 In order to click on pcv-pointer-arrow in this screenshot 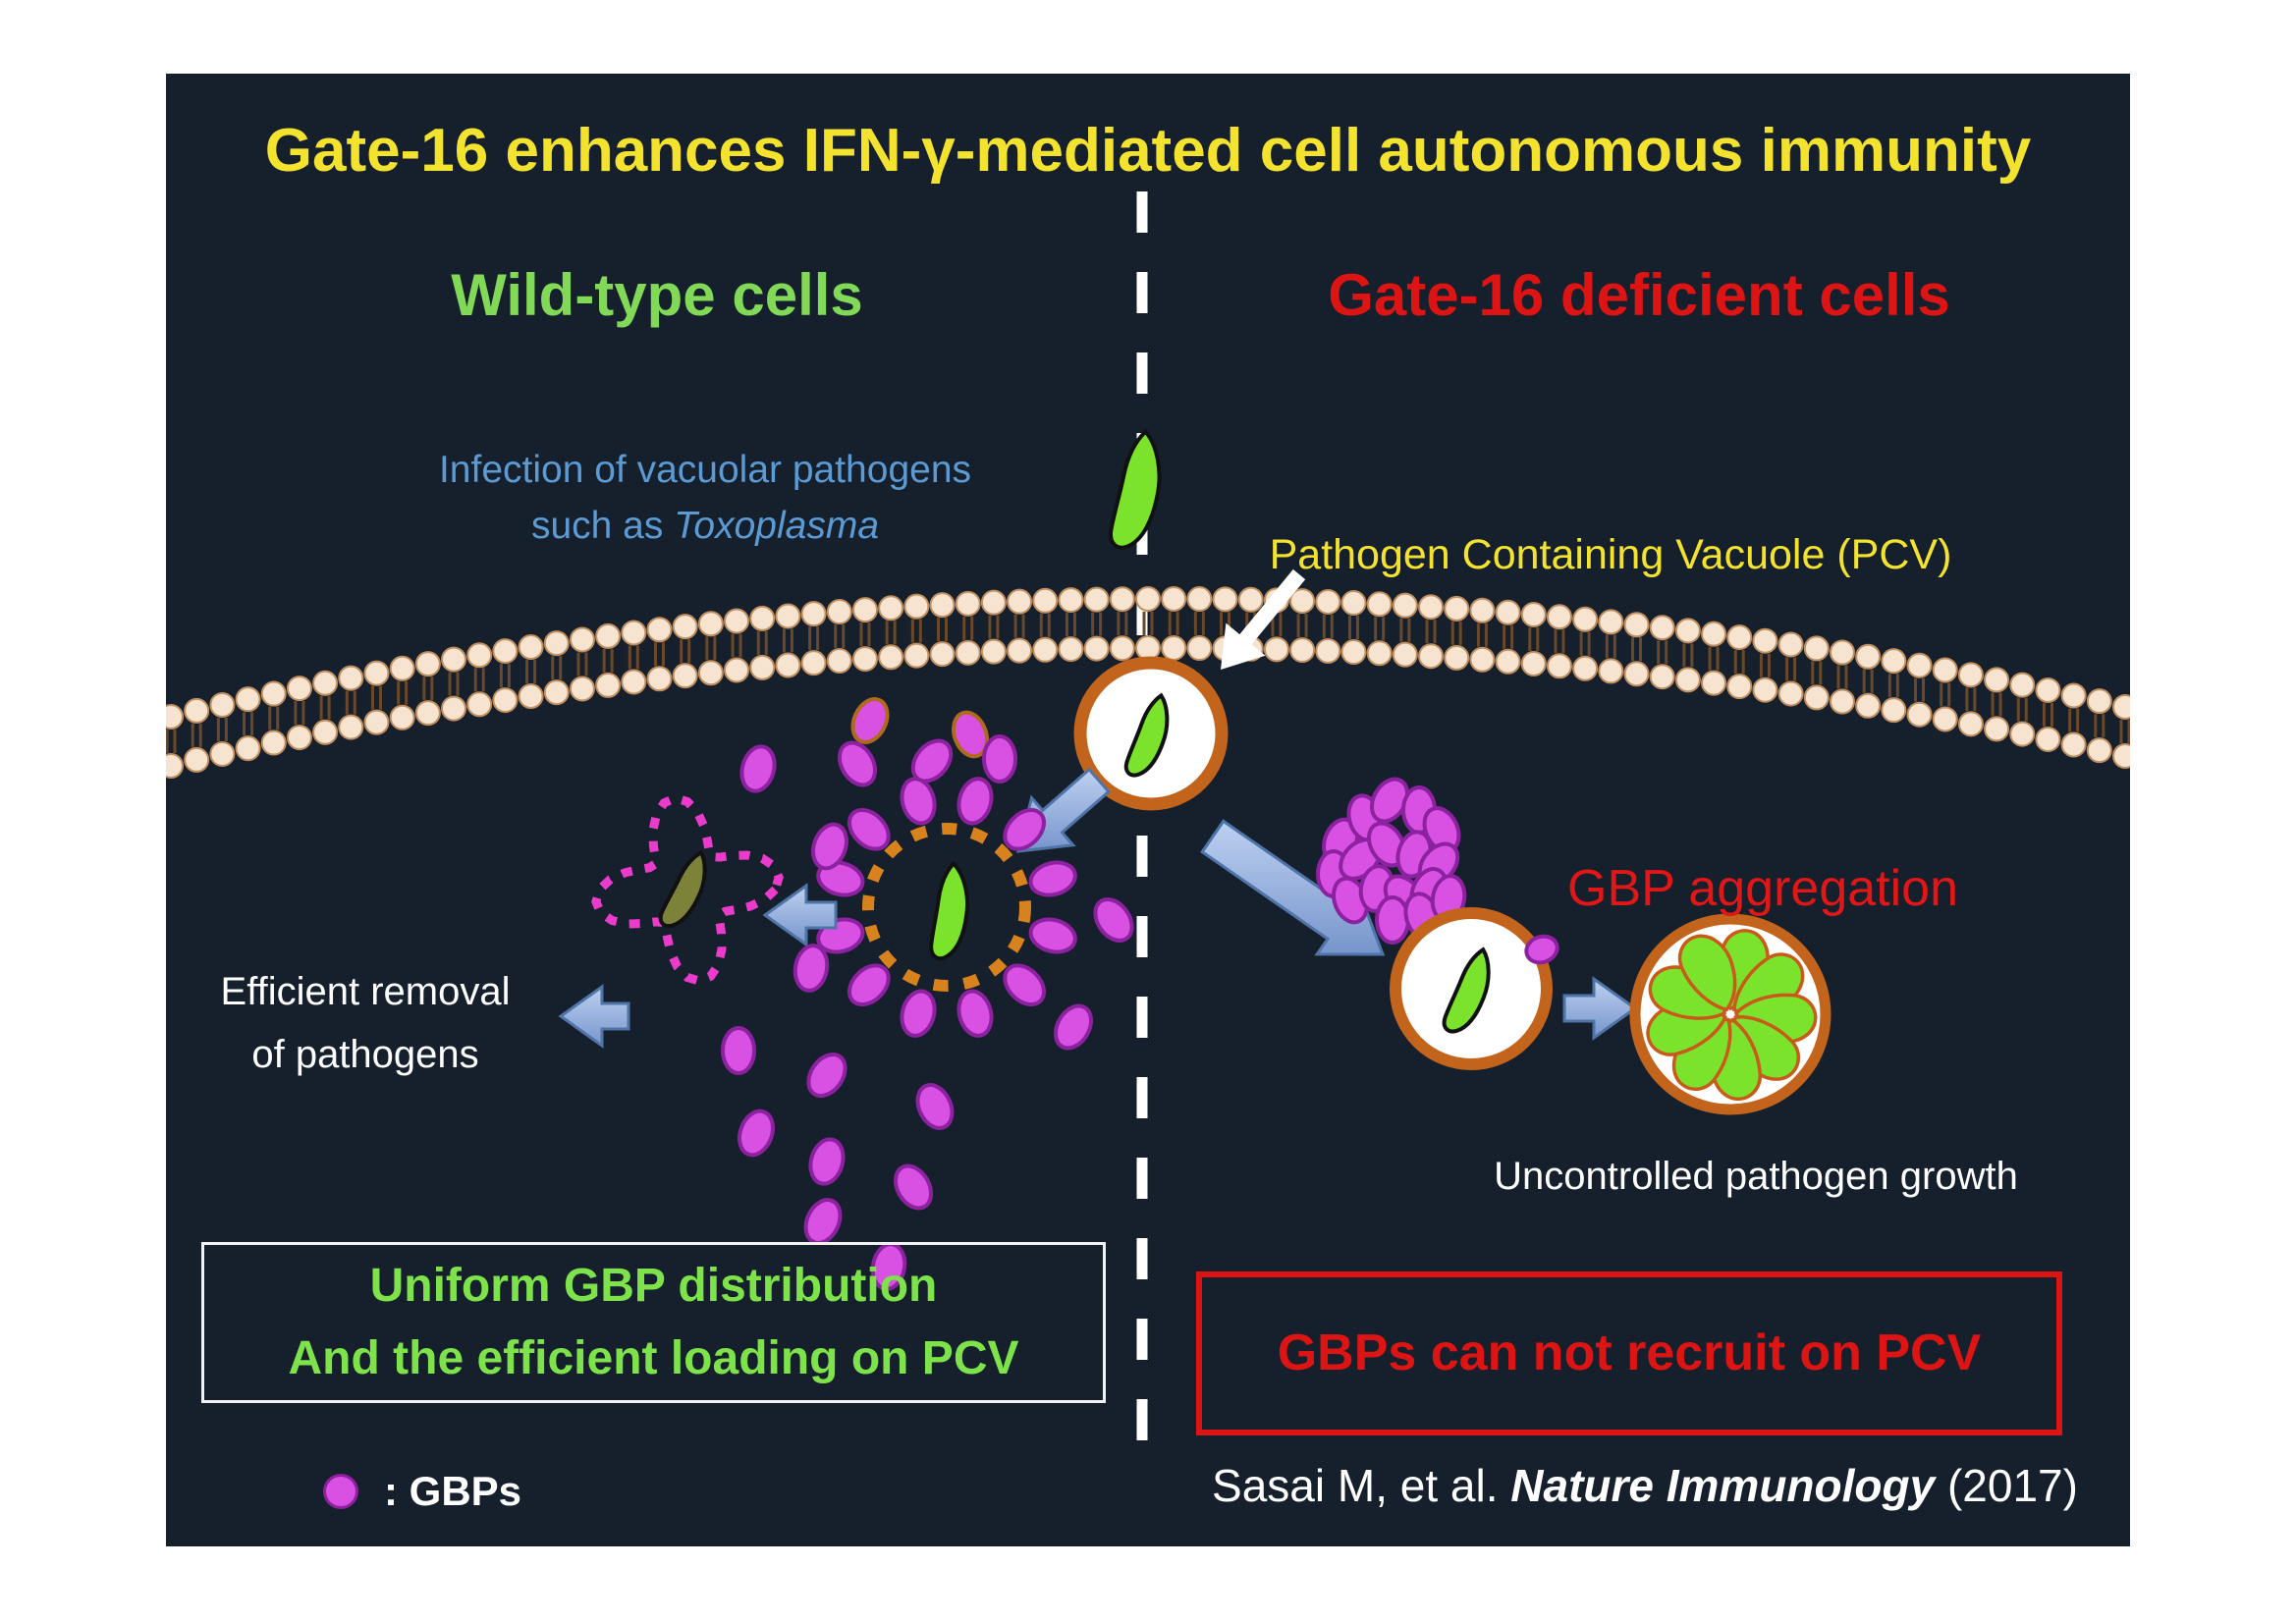, I will do `click(1263, 619)`.